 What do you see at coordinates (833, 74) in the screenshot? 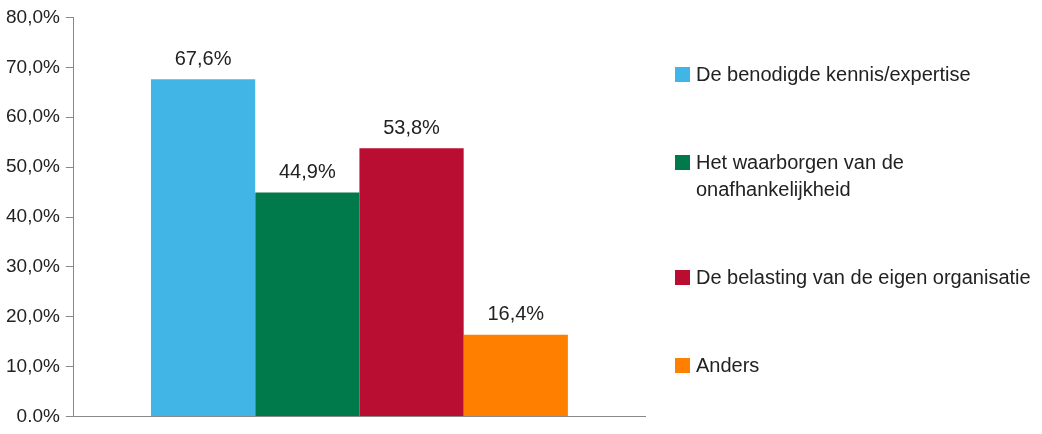
I see `legend-label: De benodigde kennis/expertise` at bounding box center [833, 74].